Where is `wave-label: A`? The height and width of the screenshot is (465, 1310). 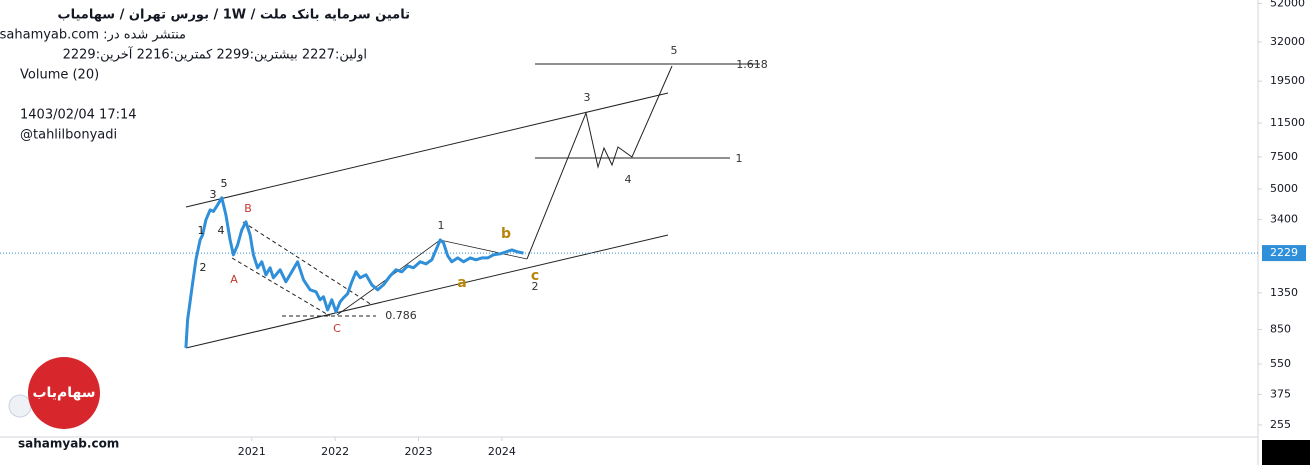 wave-label: A is located at coordinates (234, 279).